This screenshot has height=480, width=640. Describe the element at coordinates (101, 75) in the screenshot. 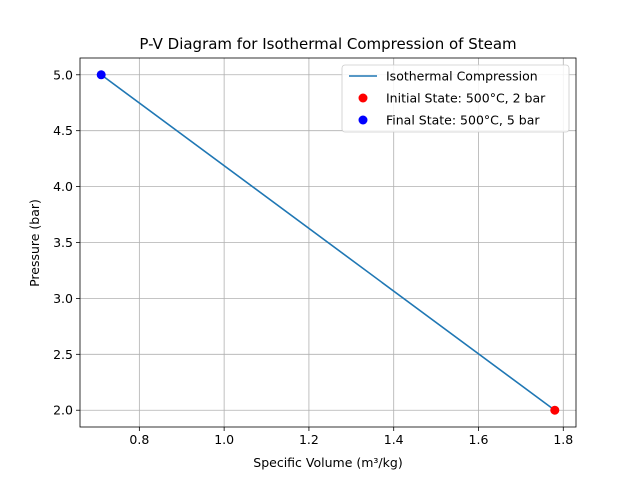

I see `final-state-point` at that location.